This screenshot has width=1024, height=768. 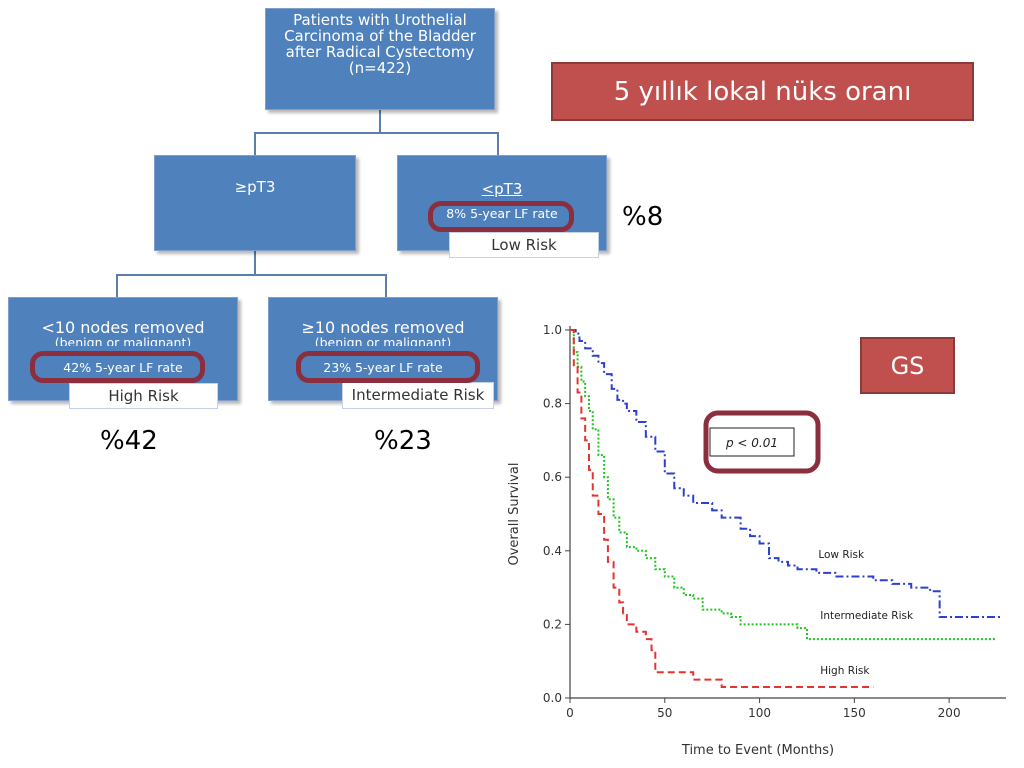 I want to click on connector-few-nodes, so click(x=117, y=285).